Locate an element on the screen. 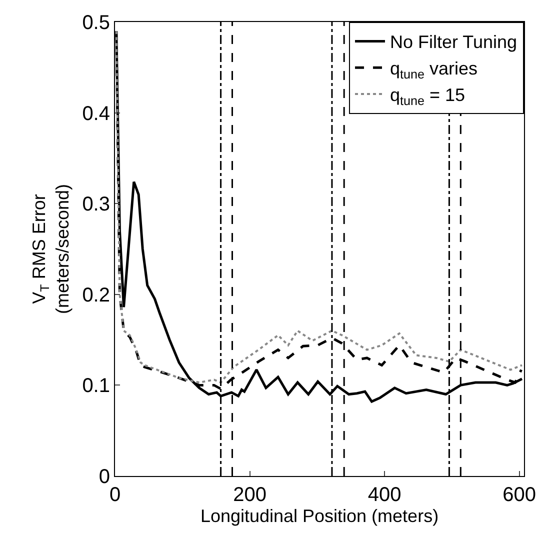 This screenshot has width=548, height=533. y-tick-label: 0.1 is located at coordinates (96, 386).